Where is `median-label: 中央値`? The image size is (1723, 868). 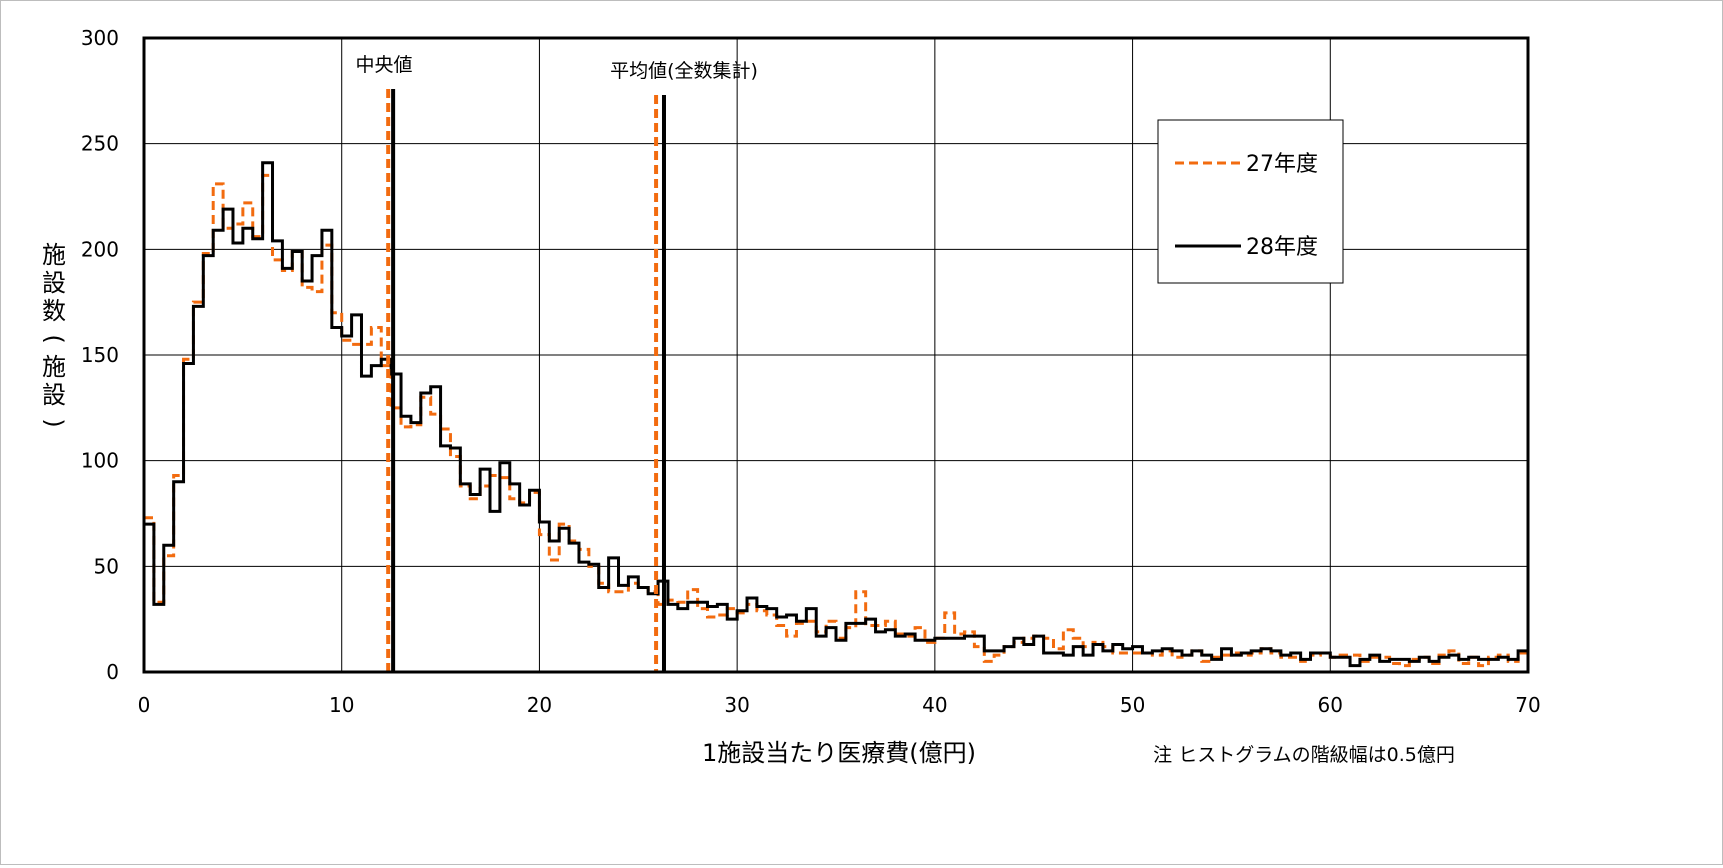 median-label: 中央値 is located at coordinates (383, 65).